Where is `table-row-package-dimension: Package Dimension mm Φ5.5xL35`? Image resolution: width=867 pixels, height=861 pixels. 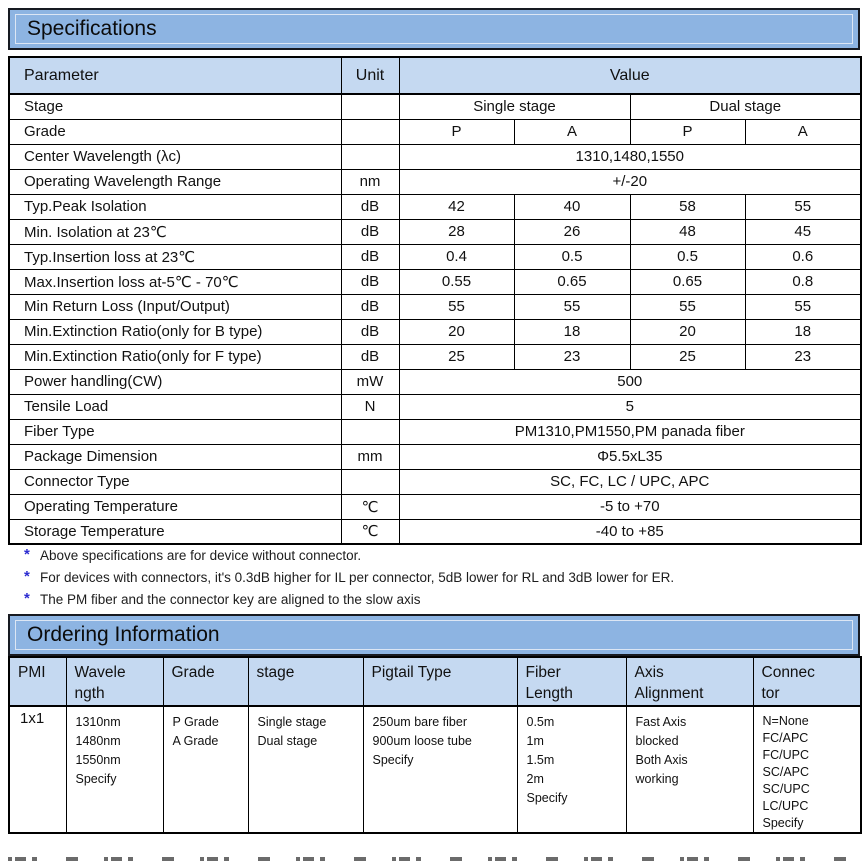
table-row-package-dimension: Package Dimension mm Φ5.5xL35 is located at coordinates (435, 456).